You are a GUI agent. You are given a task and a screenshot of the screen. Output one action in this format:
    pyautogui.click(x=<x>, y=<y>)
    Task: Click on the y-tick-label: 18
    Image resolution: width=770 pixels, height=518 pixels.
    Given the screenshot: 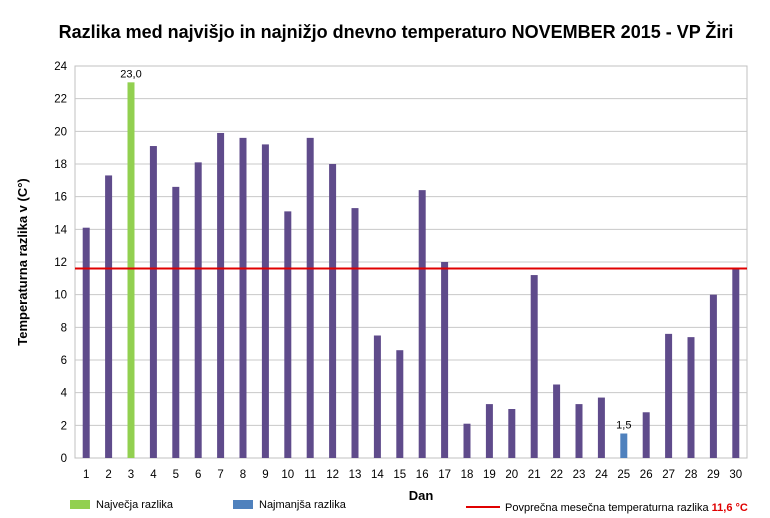 What is the action you would take?
    pyautogui.click(x=60, y=165)
    